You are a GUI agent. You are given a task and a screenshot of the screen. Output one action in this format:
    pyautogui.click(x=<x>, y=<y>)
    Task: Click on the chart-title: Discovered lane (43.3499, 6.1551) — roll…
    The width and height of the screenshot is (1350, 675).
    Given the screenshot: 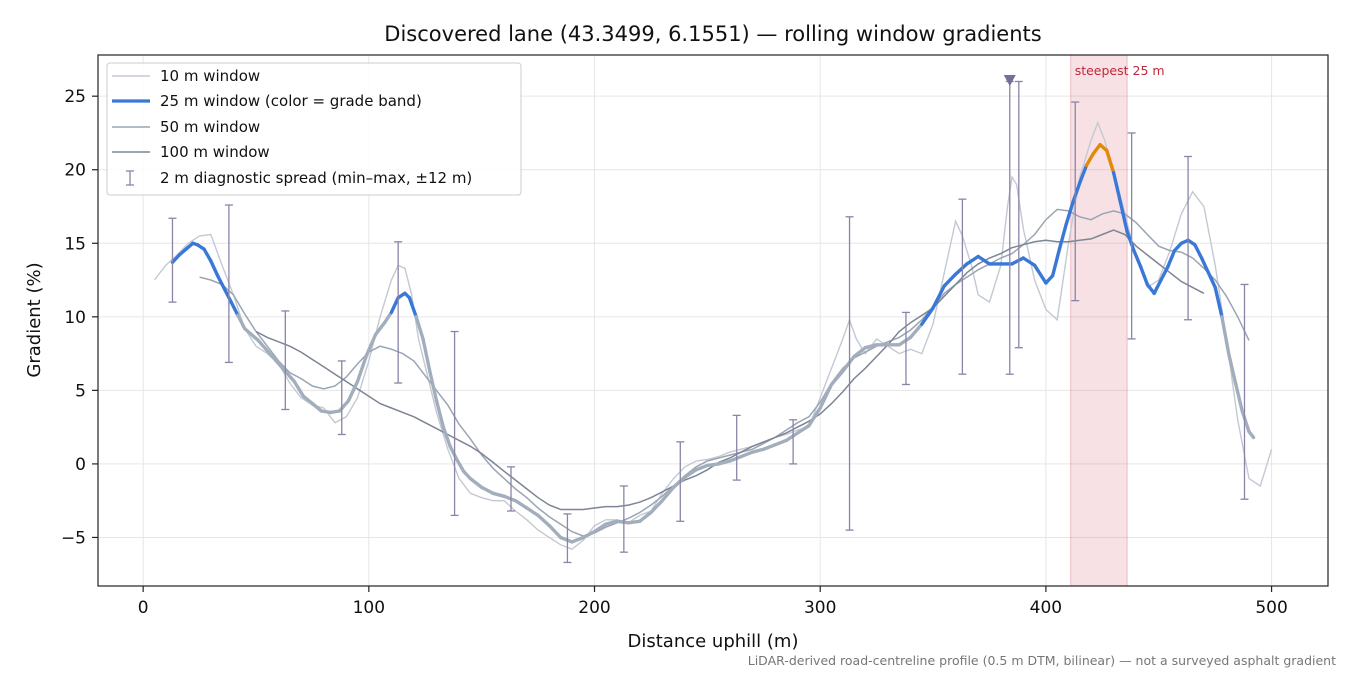 What is the action you would take?
    pyautogui.click(x=712, y=34)
    